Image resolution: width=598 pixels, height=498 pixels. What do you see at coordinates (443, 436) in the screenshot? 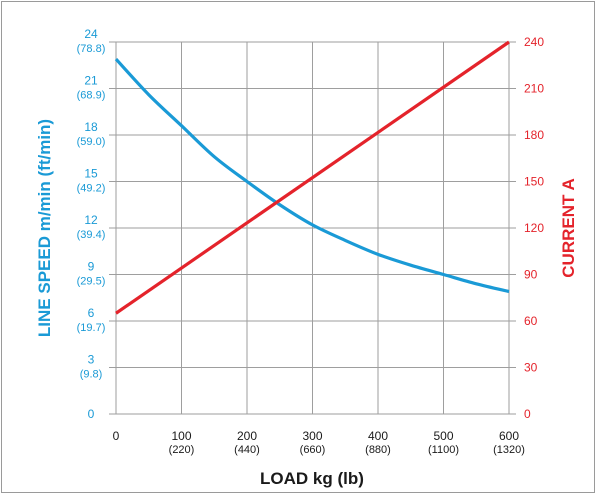
I see `x-tick-label: 500` at bounding box center [443, 436].